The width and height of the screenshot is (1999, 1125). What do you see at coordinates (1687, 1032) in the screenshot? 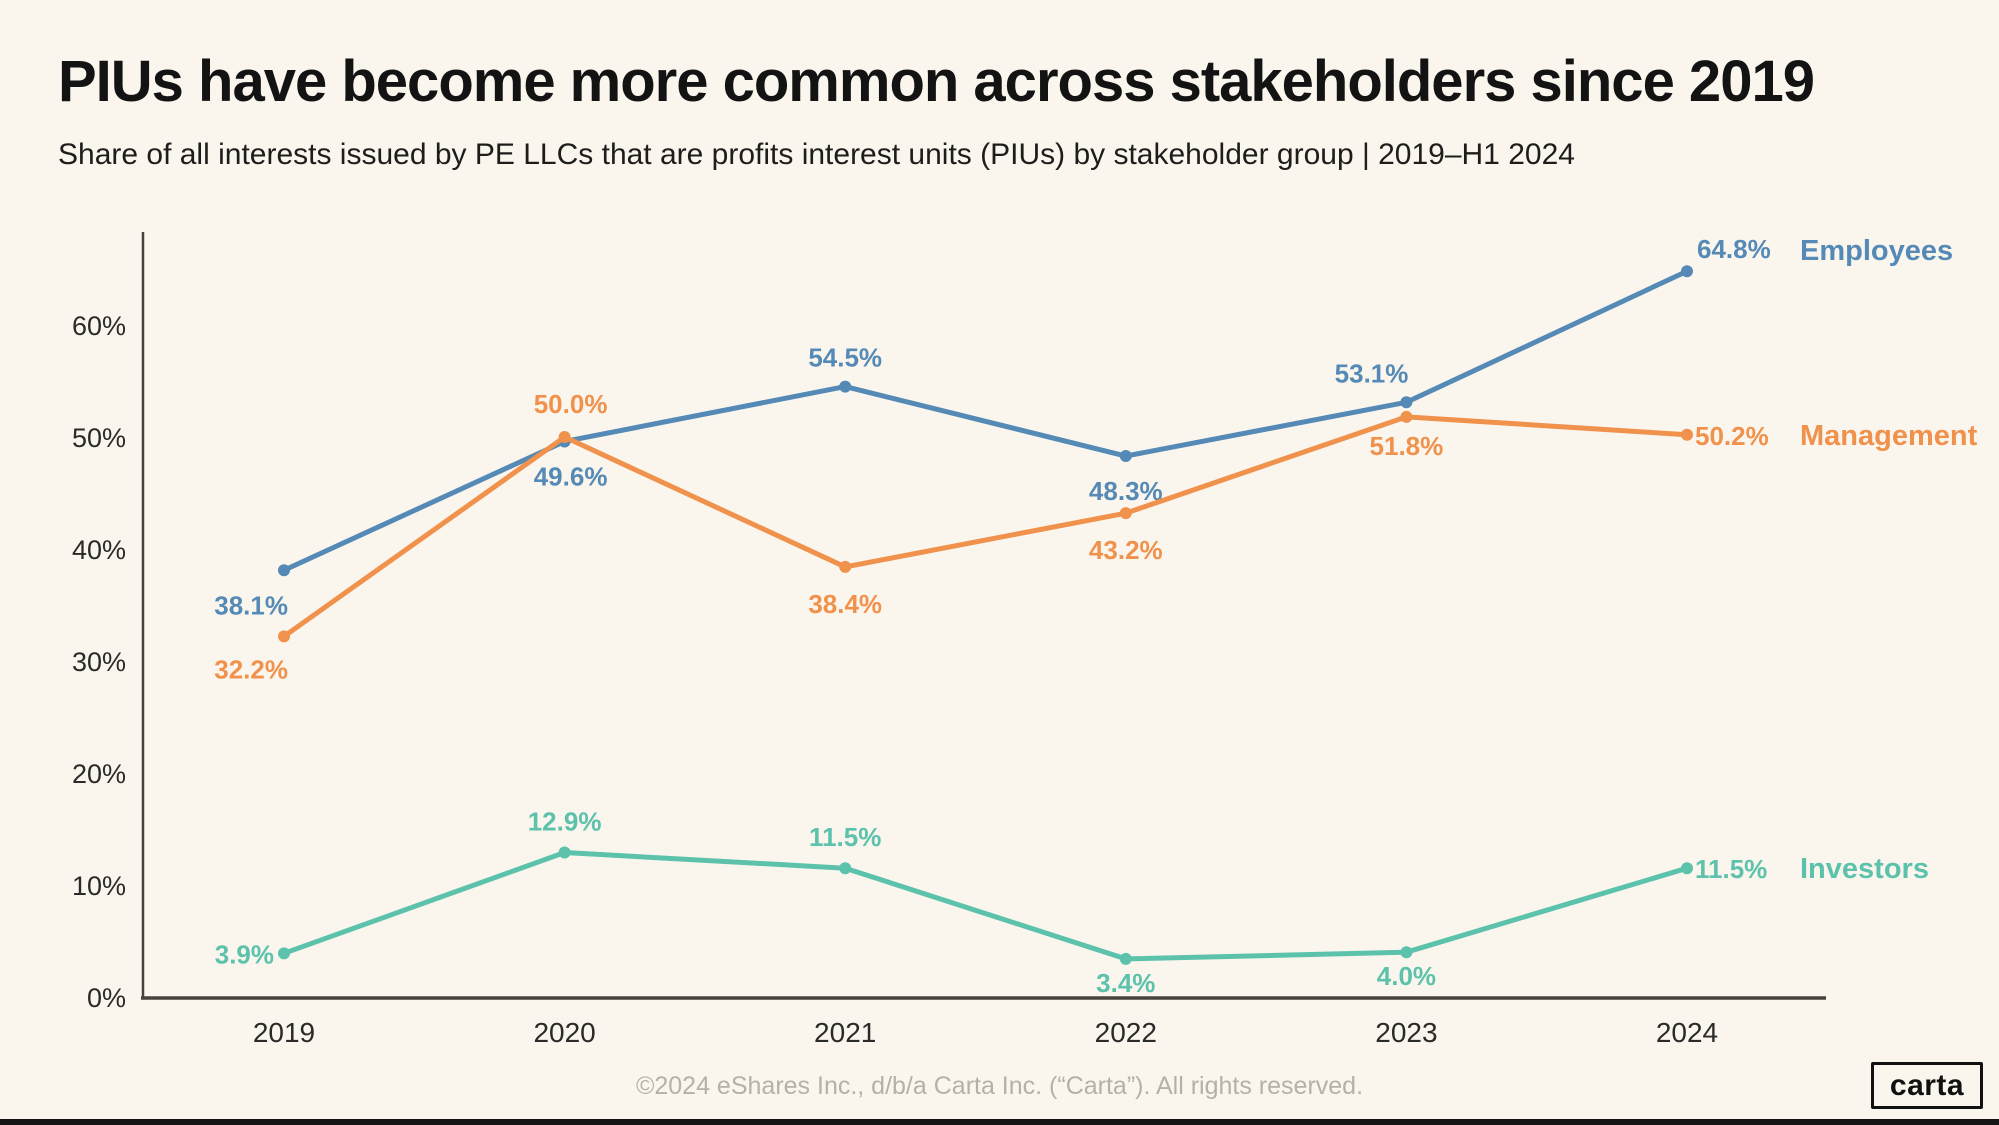
I see `x-tick-label: 2024` at bounding box center [1687, 1032].